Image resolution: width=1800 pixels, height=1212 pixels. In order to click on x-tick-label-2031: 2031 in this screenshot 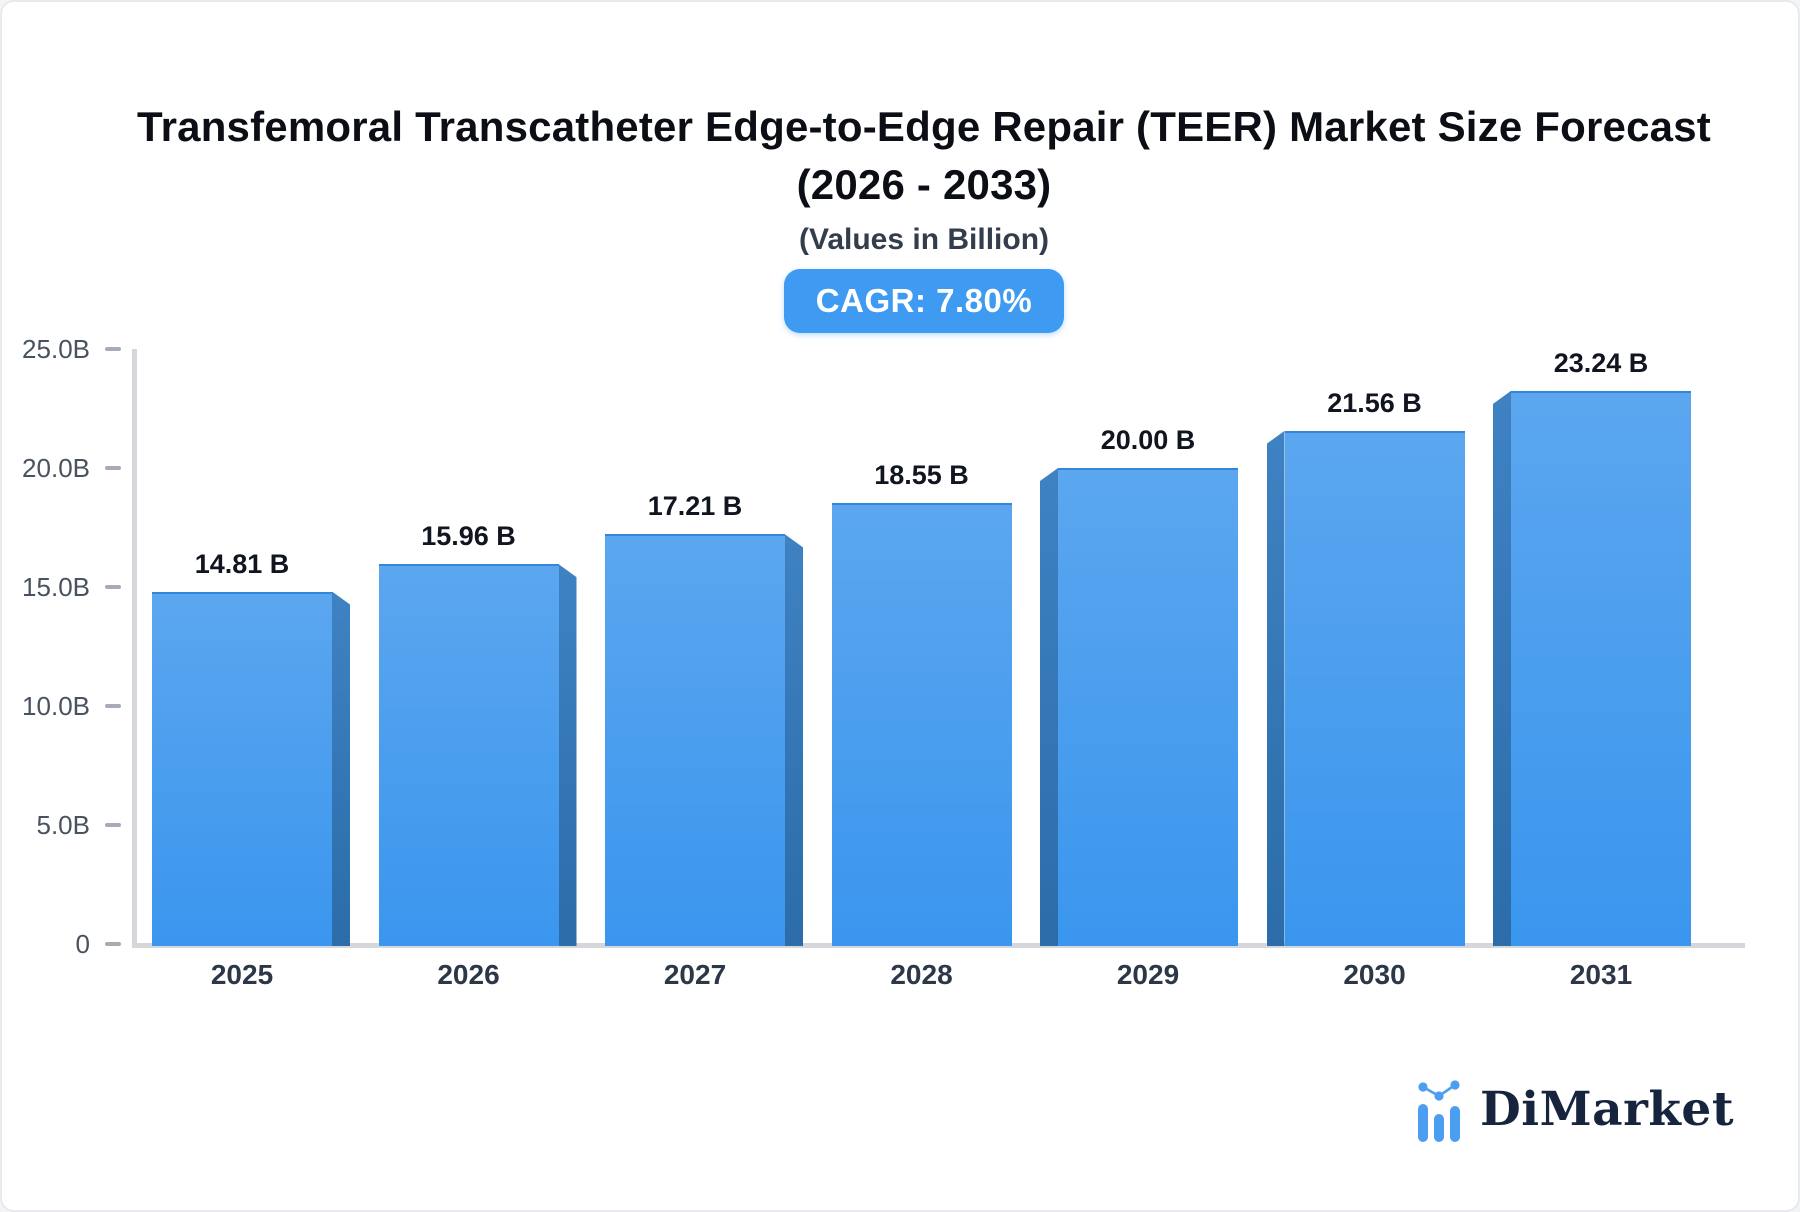, I will do `click(1601, 974)`.